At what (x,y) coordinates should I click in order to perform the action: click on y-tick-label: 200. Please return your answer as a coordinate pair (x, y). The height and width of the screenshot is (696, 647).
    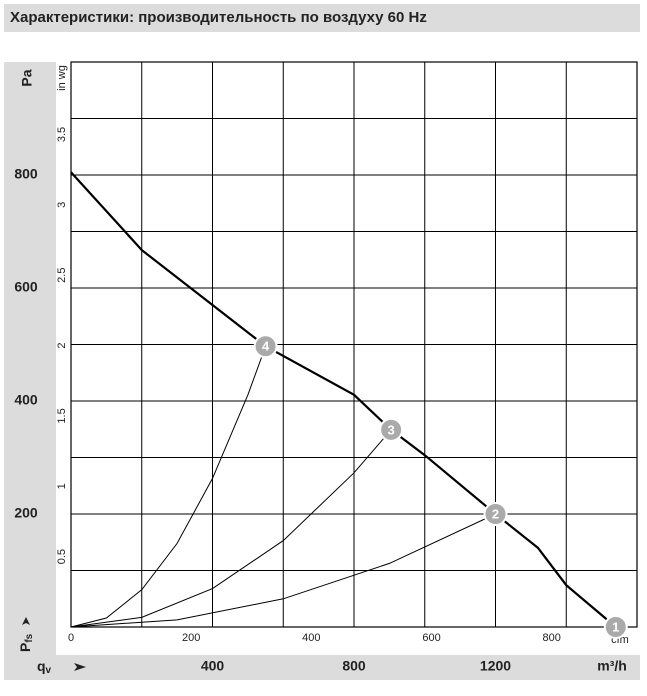
    Looking at the image, I should click on (26, 513).